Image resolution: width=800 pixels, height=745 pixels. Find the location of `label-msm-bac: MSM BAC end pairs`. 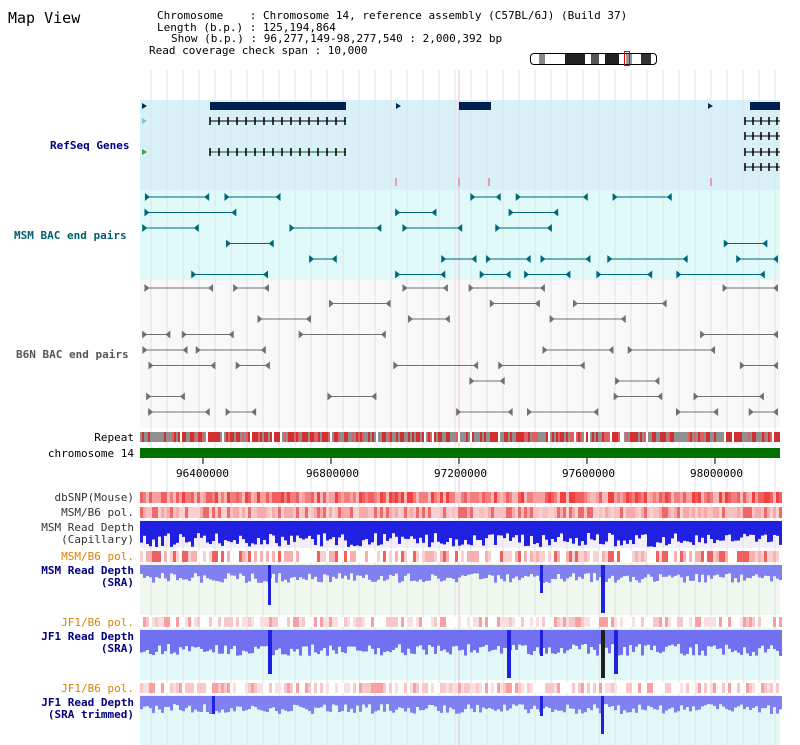

label-msm-bac: MSM BAC end pairs is located at coordinates (70, 235).